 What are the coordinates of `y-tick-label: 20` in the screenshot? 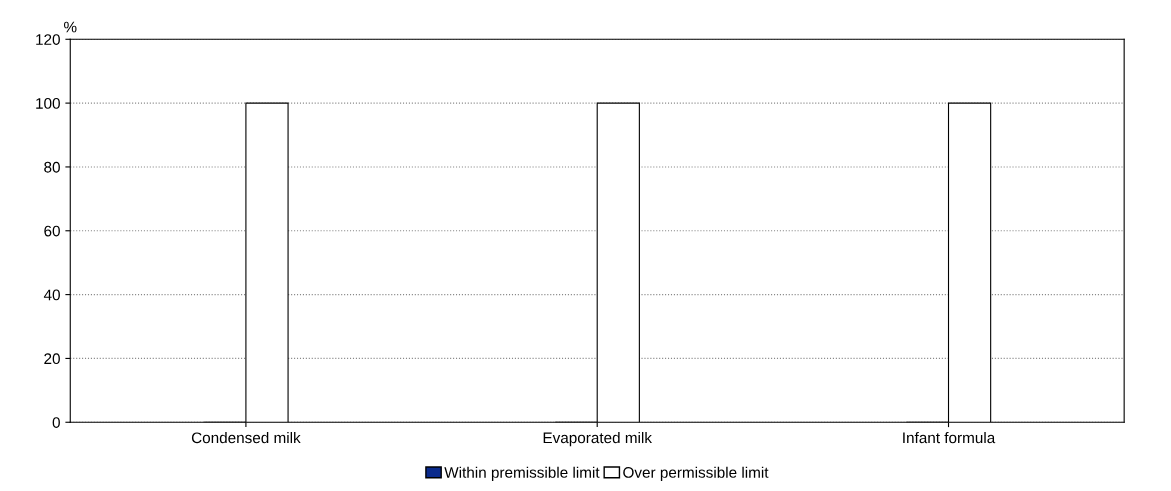 It's located at (52, 359).